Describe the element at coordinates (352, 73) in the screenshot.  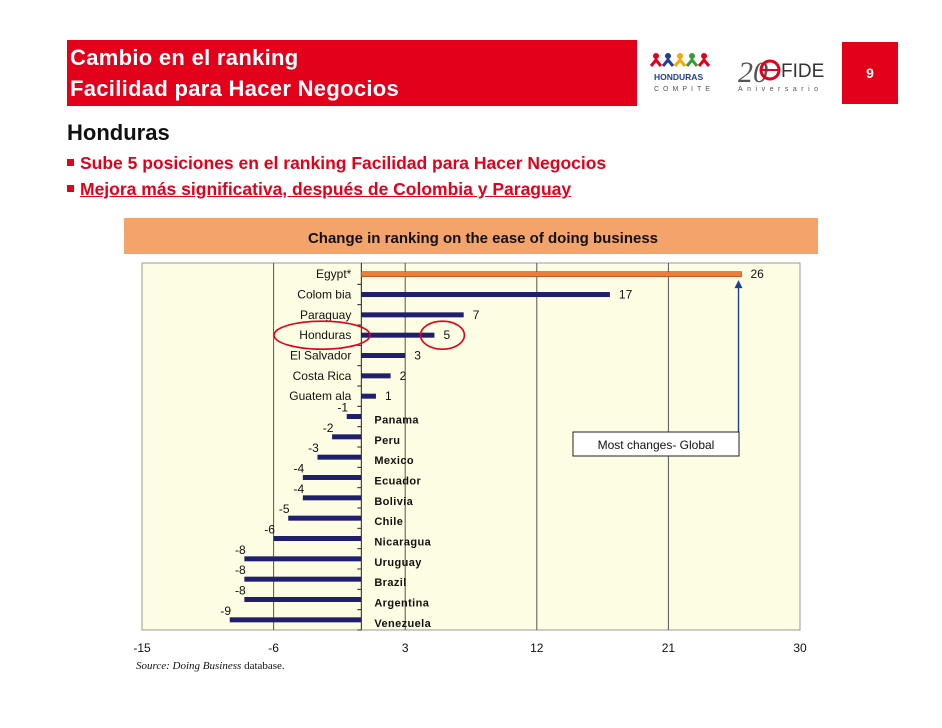
I see `title-bar` at that location.